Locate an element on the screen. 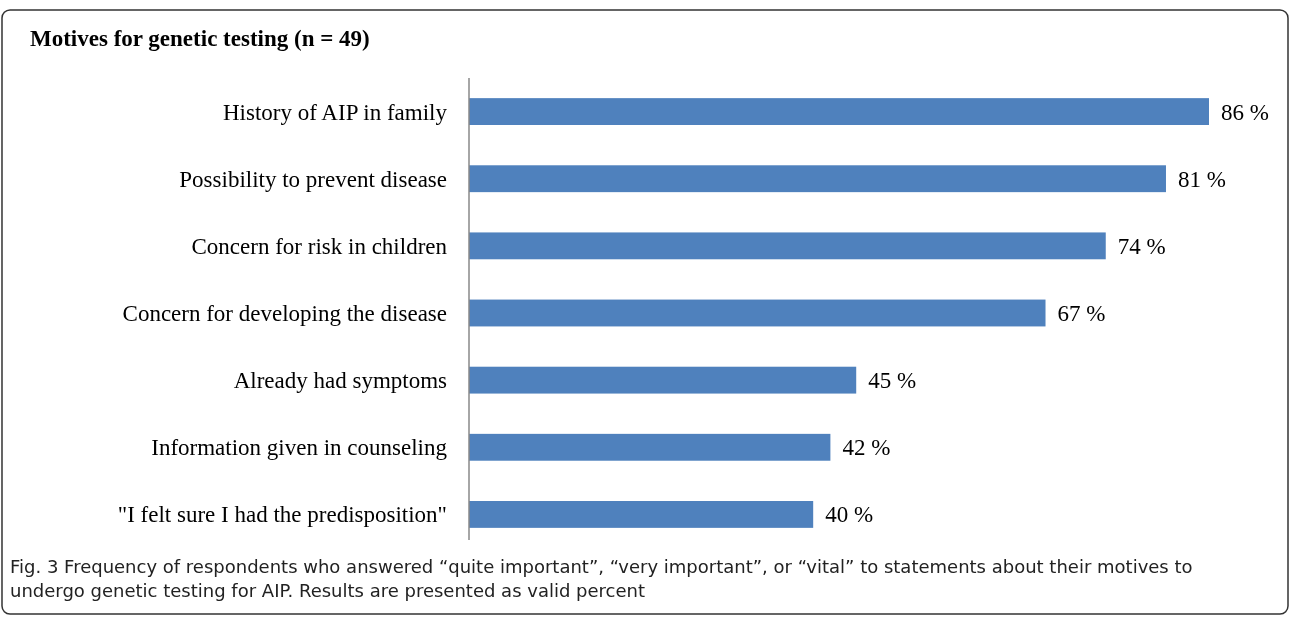 The image size is (1290, 618). caption: Fig. 3 Frequency of respondents who answered “quite important”, “very important”, or “vital” to statements about their motives to undergo genetic testing for AIP. Results are presented as valid percent is located at coordinates (602, 579).